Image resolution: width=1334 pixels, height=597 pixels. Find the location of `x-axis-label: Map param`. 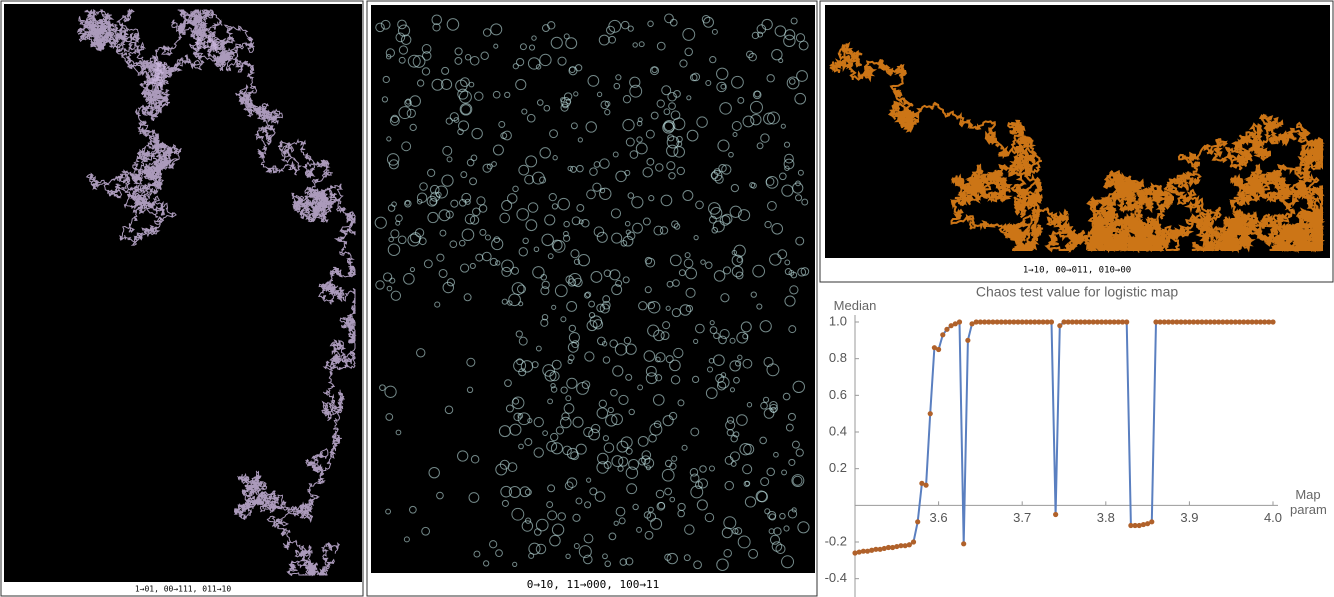

x-axis-label: Map param is located at coordinates (1308, 502).